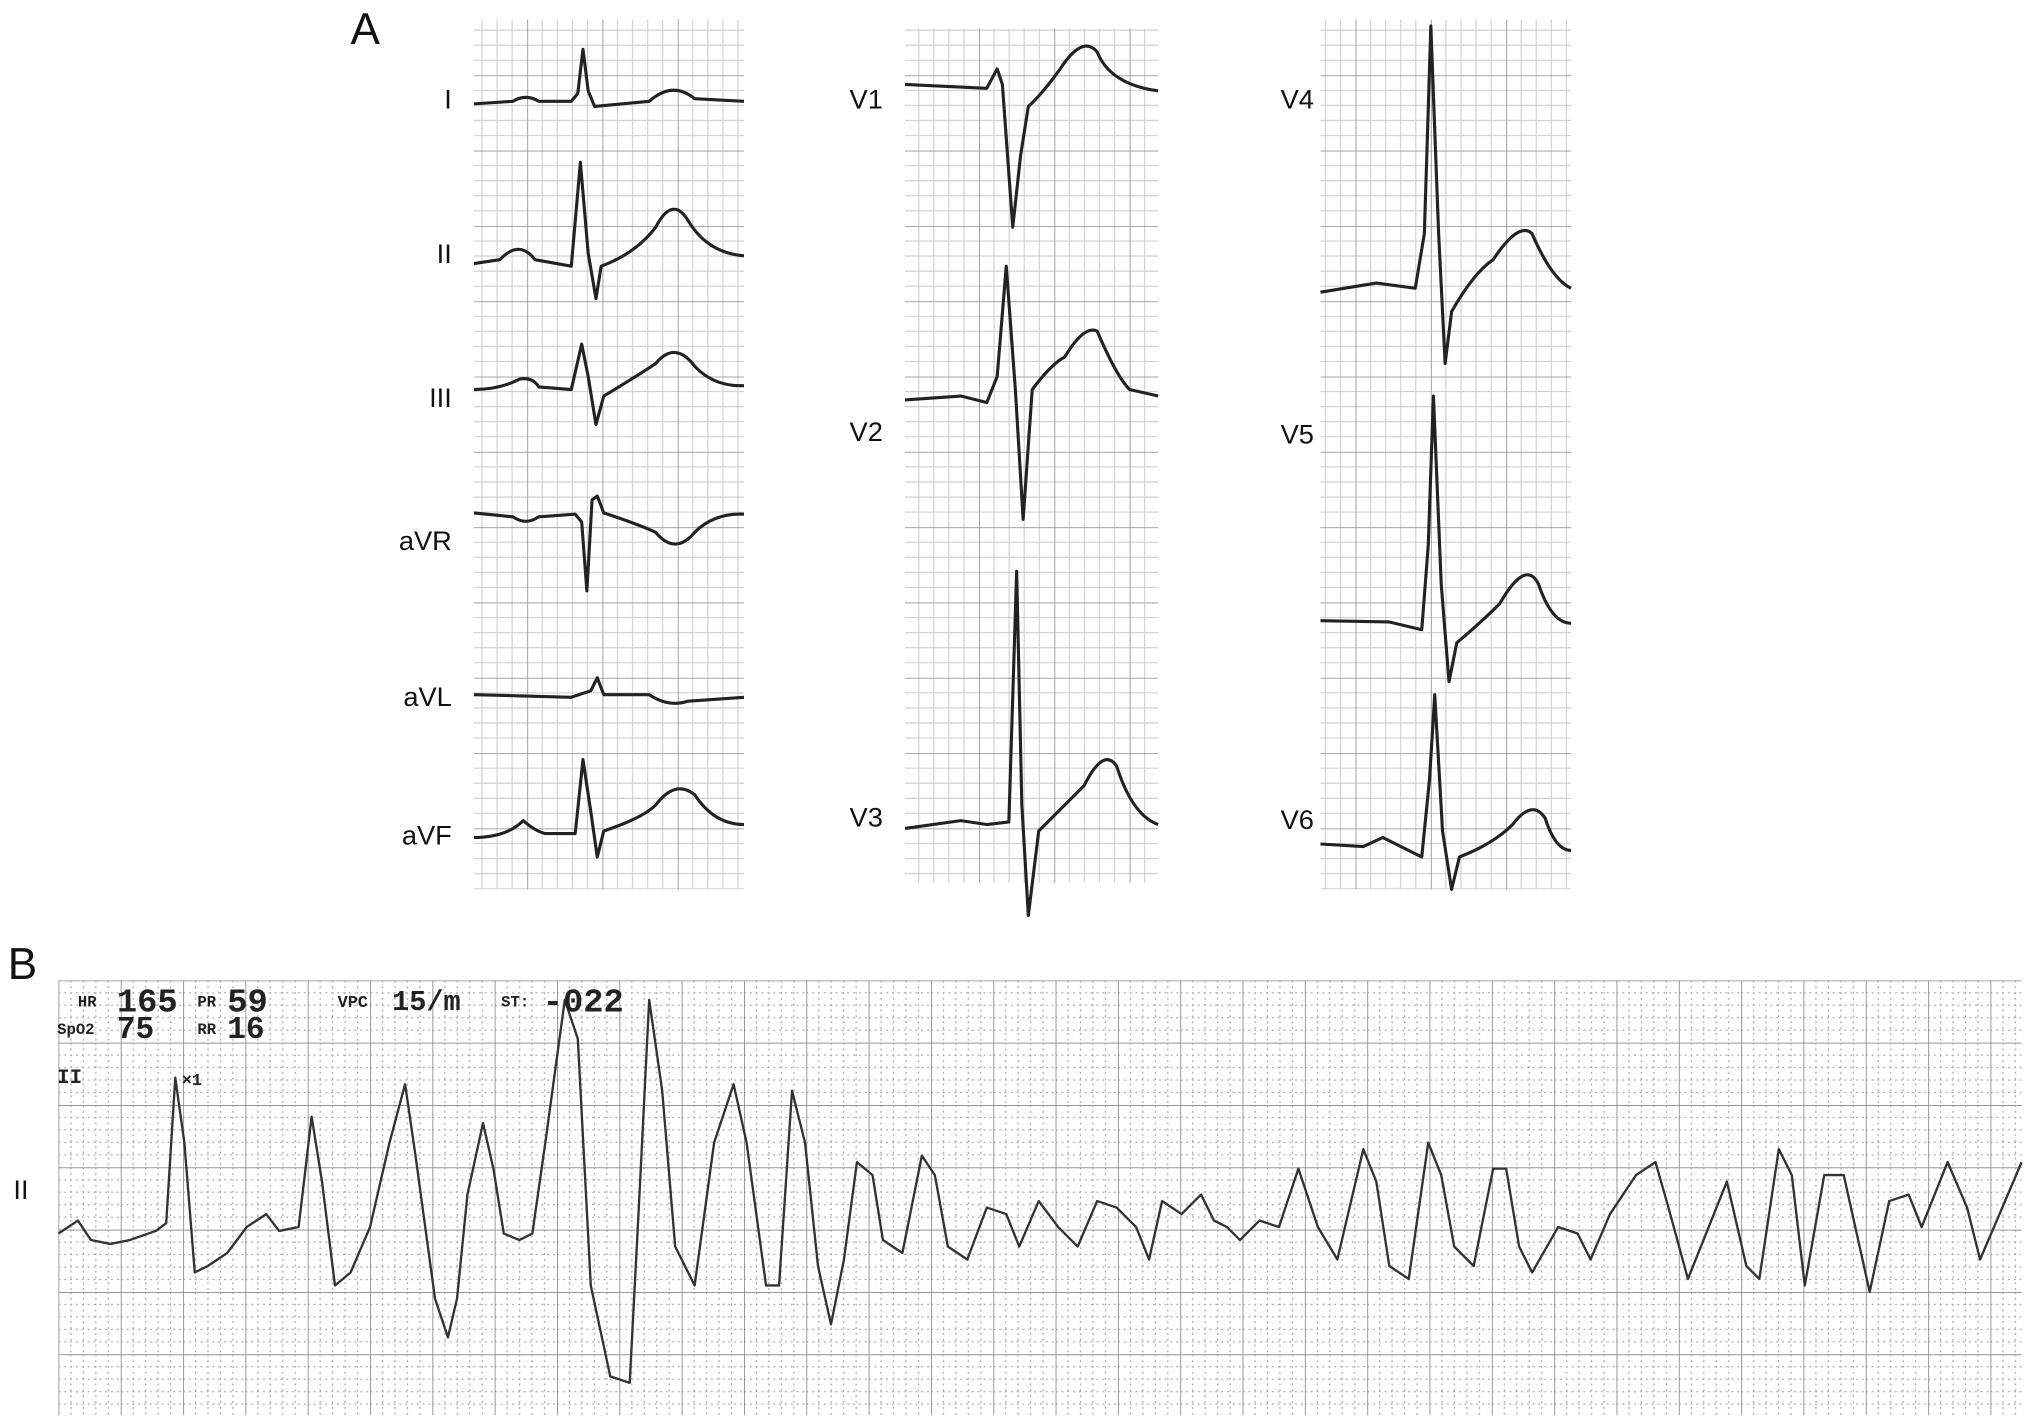  Describe the element at coordinates (75, 1030) in the screenshot. I see `label: SpO2` at that location.